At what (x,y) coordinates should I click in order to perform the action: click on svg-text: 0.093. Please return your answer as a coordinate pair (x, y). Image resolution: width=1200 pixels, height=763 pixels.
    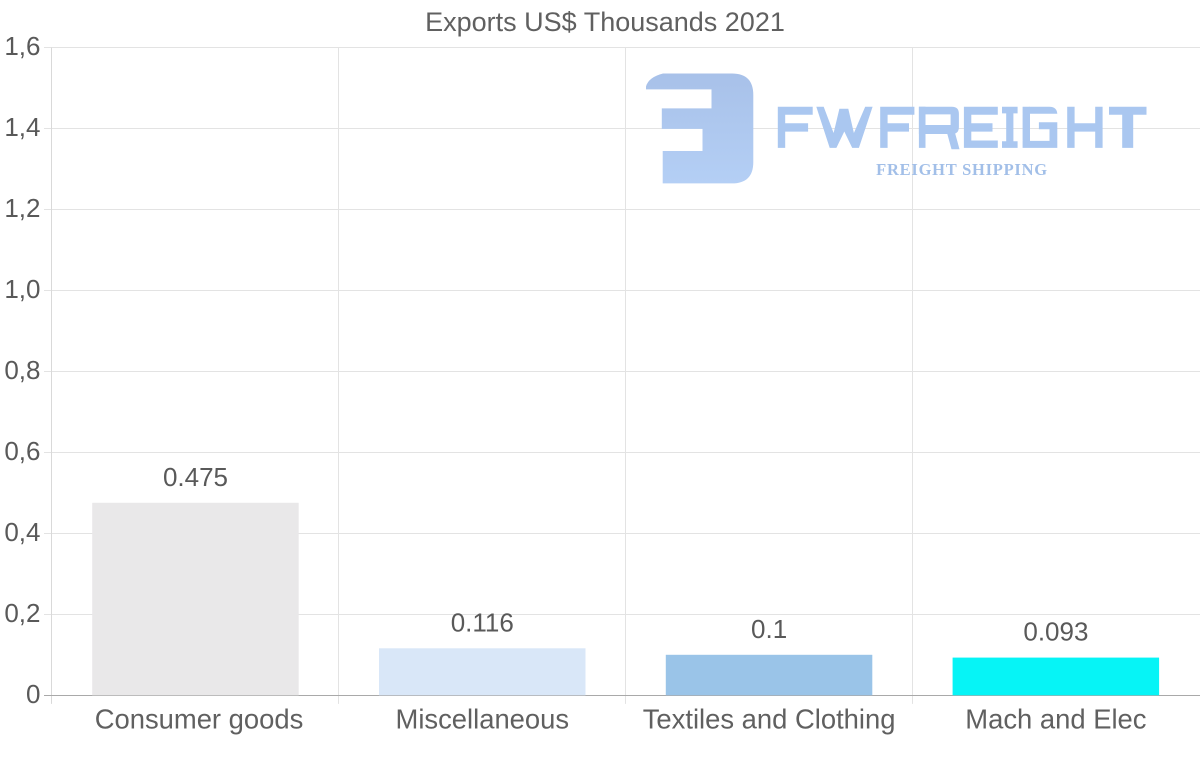
    Looking at the image, I should click on (1055, 632).